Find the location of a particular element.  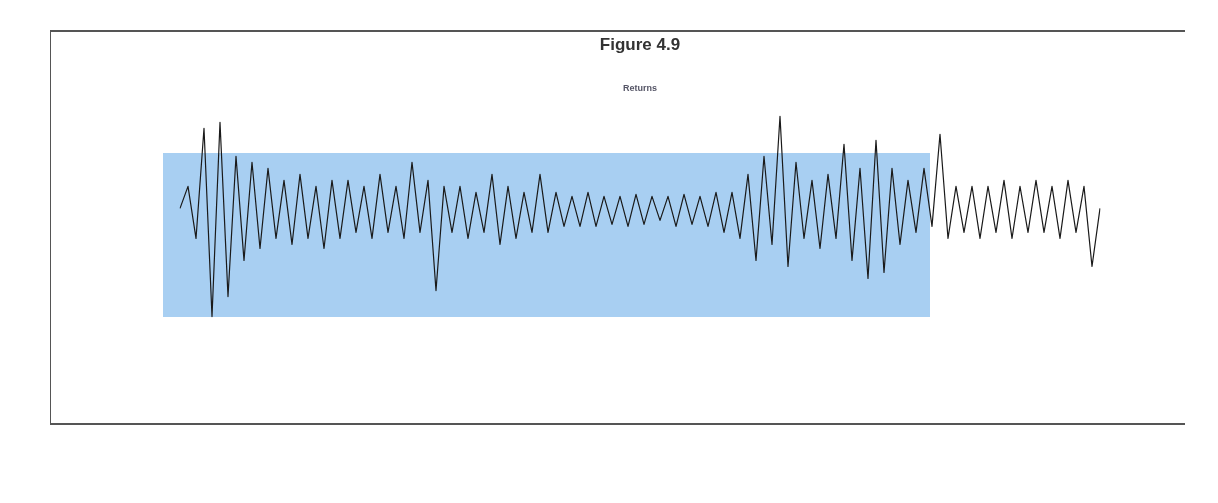

chart-subtitle: Returns is located at coordinates (640, 88).